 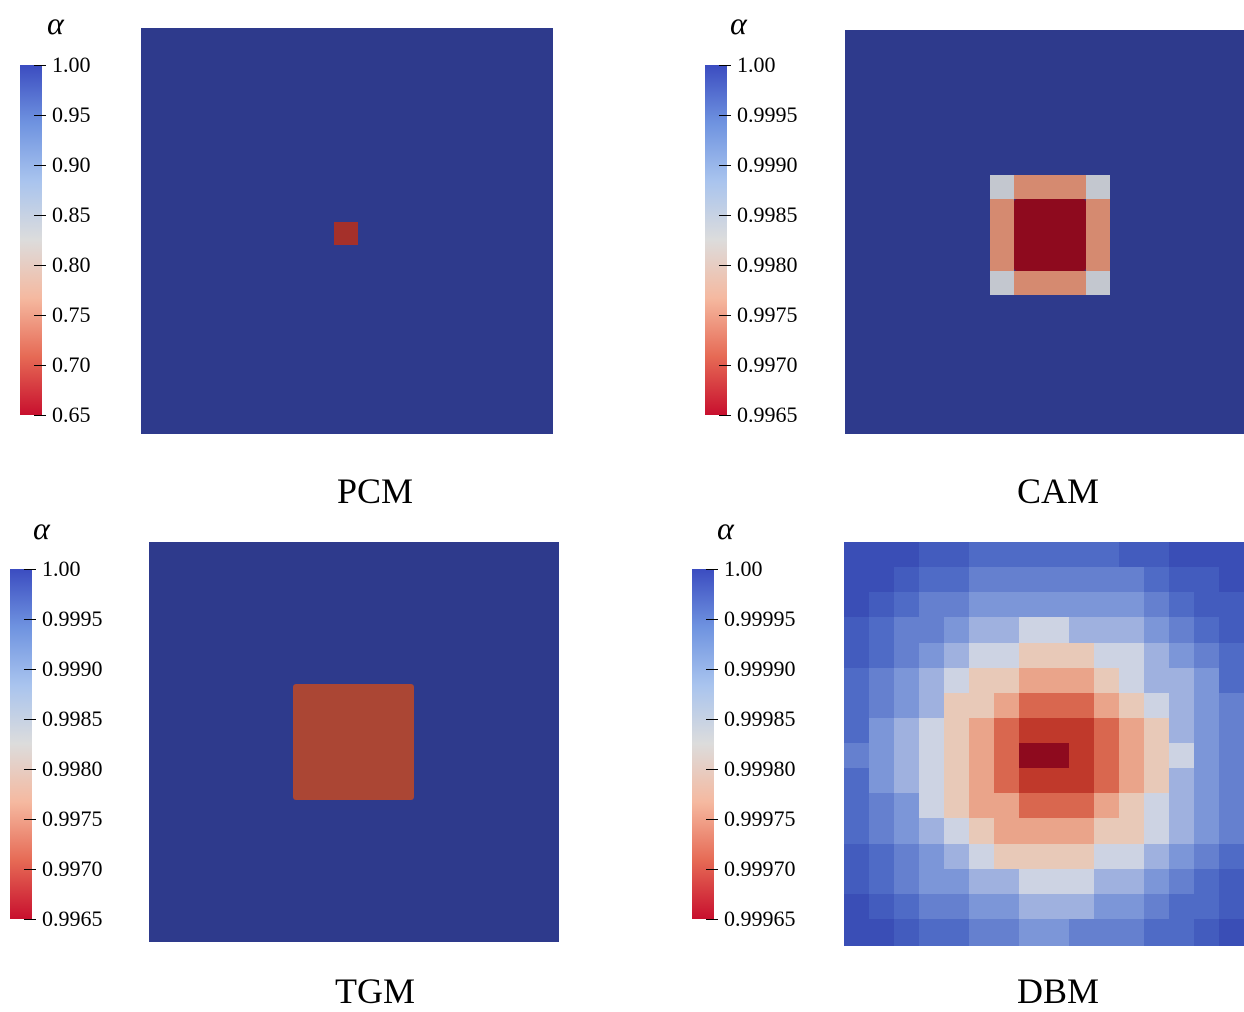 What do you see at coordinates (1044, 232) in the screenshot?
I see `heatmap-field` at bounding box center [1044, 232].